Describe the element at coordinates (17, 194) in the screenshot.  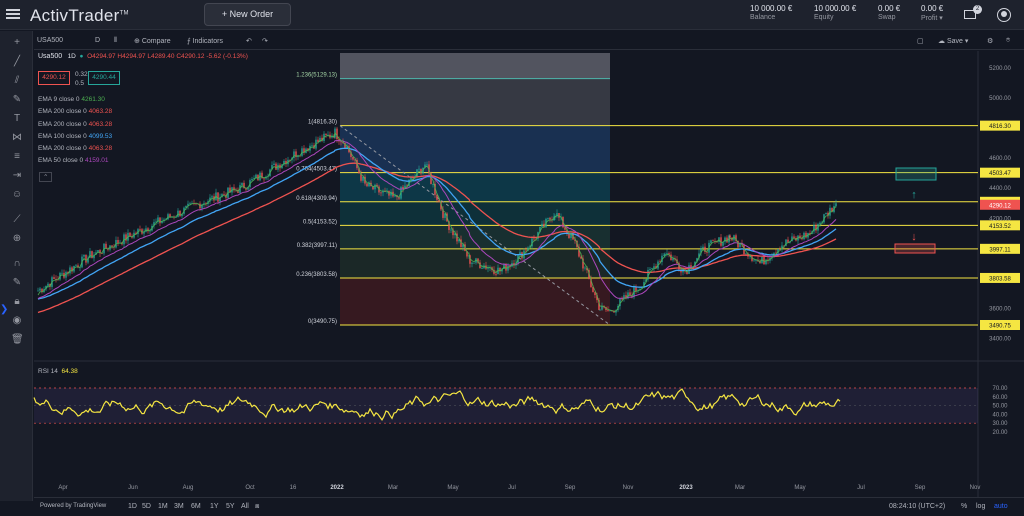
I see `emoji-icon: ☺` at that location.